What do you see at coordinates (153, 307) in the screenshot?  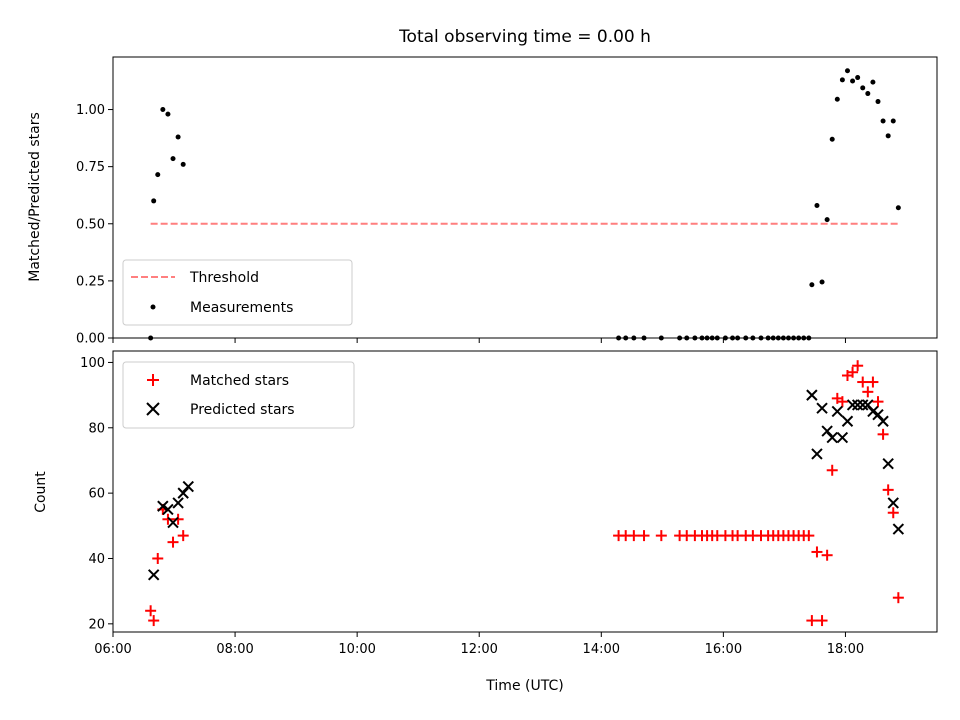 I see `legend-measurements-swatch` at bounding box center [153, 307].